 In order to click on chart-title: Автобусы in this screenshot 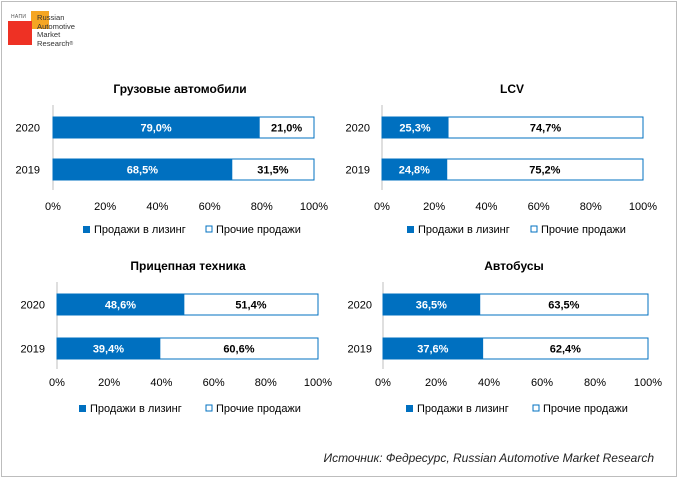, I will do `click(513, 266)`.